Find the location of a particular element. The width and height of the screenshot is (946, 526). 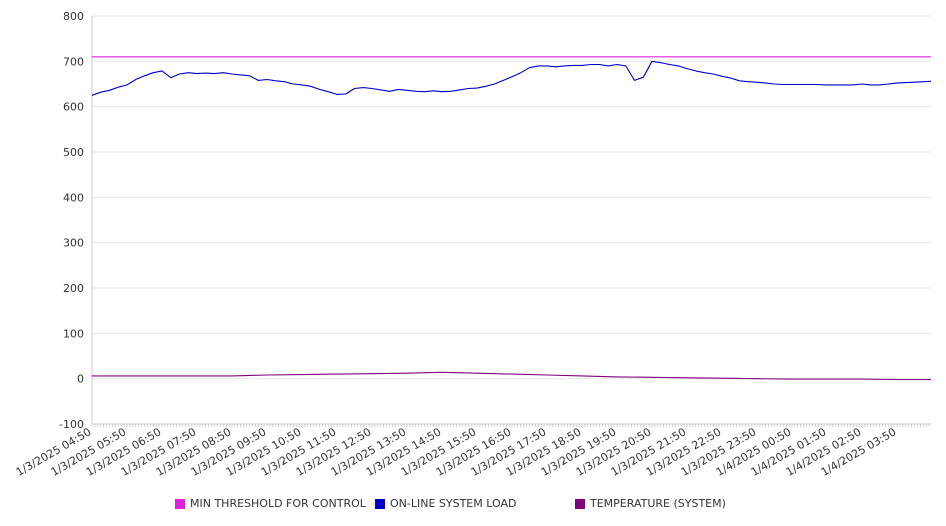

series-line-system-load is located at coordinates (511, 78).